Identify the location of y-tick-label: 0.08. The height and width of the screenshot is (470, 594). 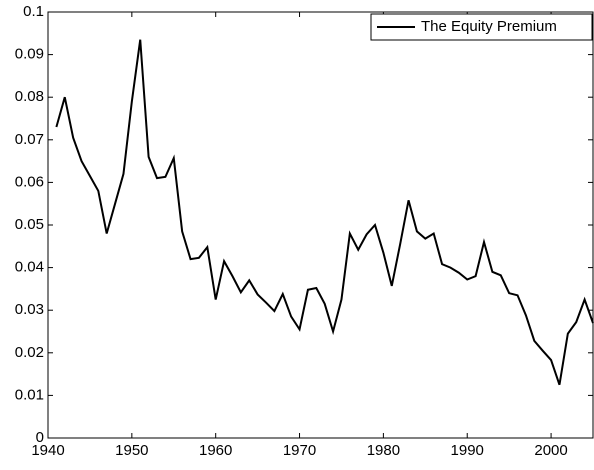
(29, 96).